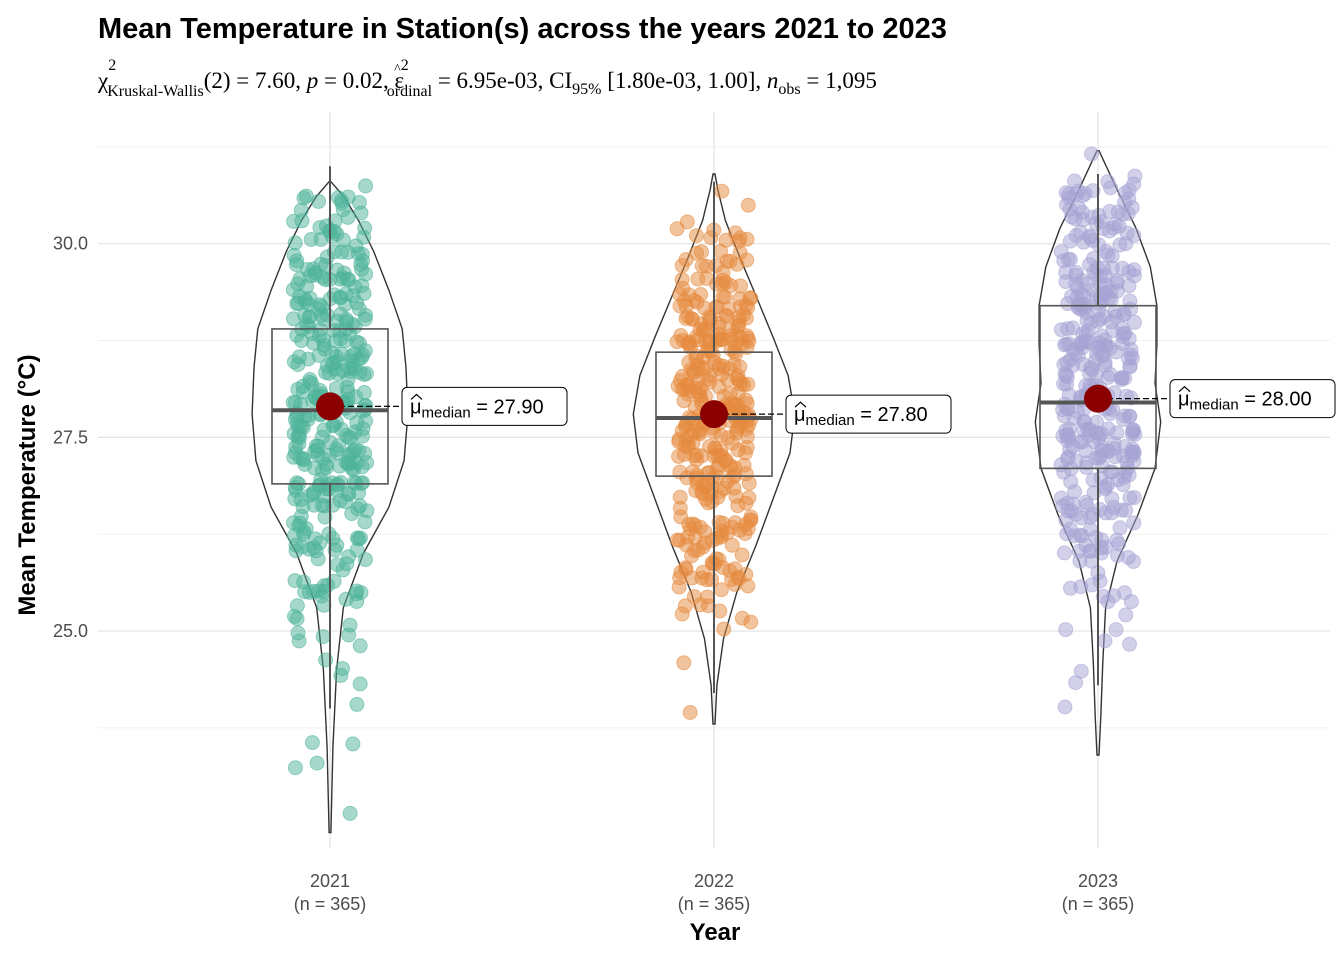  Describe the element at coordinates (330, 881) in the screenshot. I see `x-tick-year: 2021` at that location.